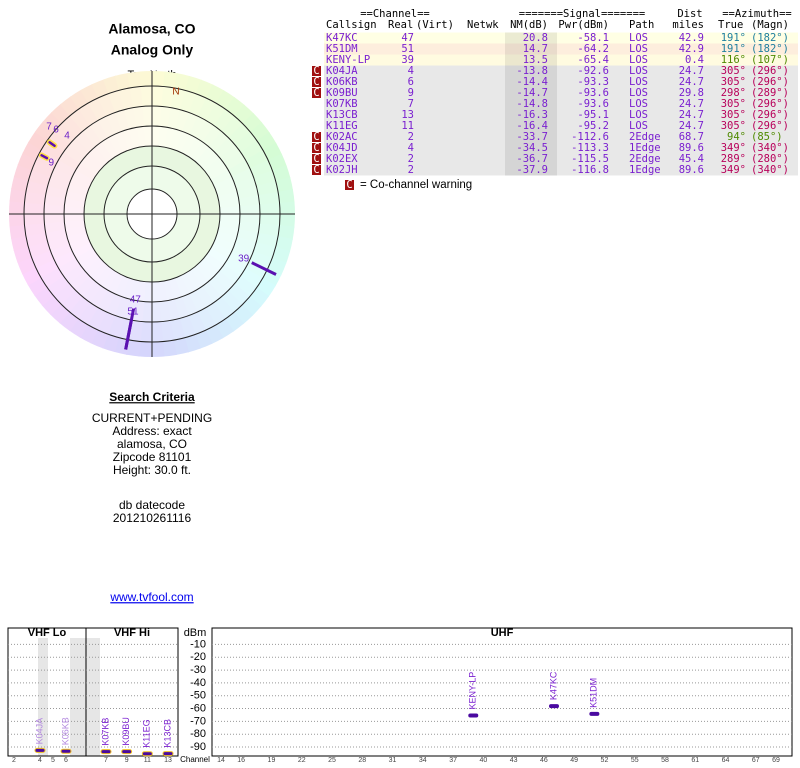  Describe the element at coordinates (416, 185) in the screenshot. I see `legend-text: = Co-channel warning` at that location.